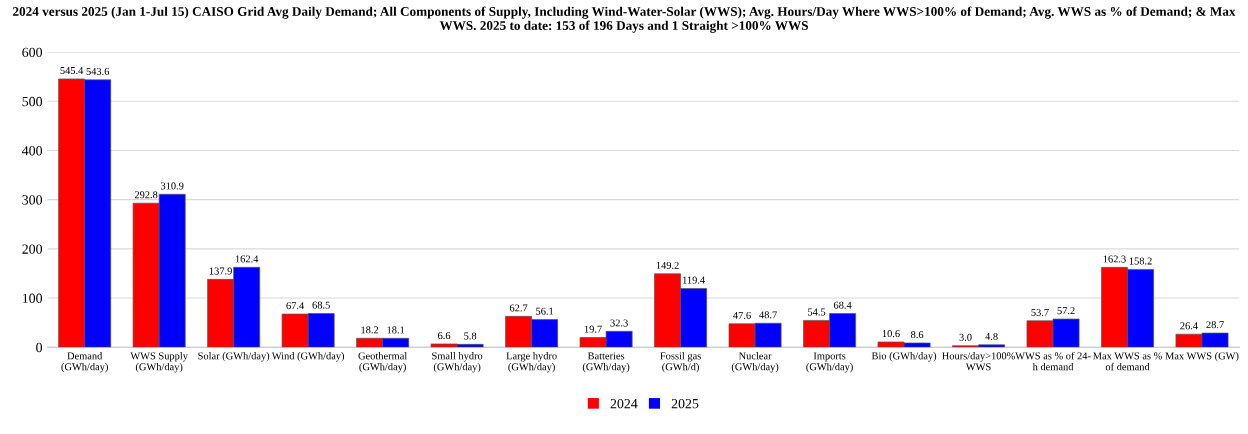 This screenshot has height=434, width=1248. Describe the element at coordinates (32, 298) in the screenshot. I see `y-tick-label: 100` at that location.